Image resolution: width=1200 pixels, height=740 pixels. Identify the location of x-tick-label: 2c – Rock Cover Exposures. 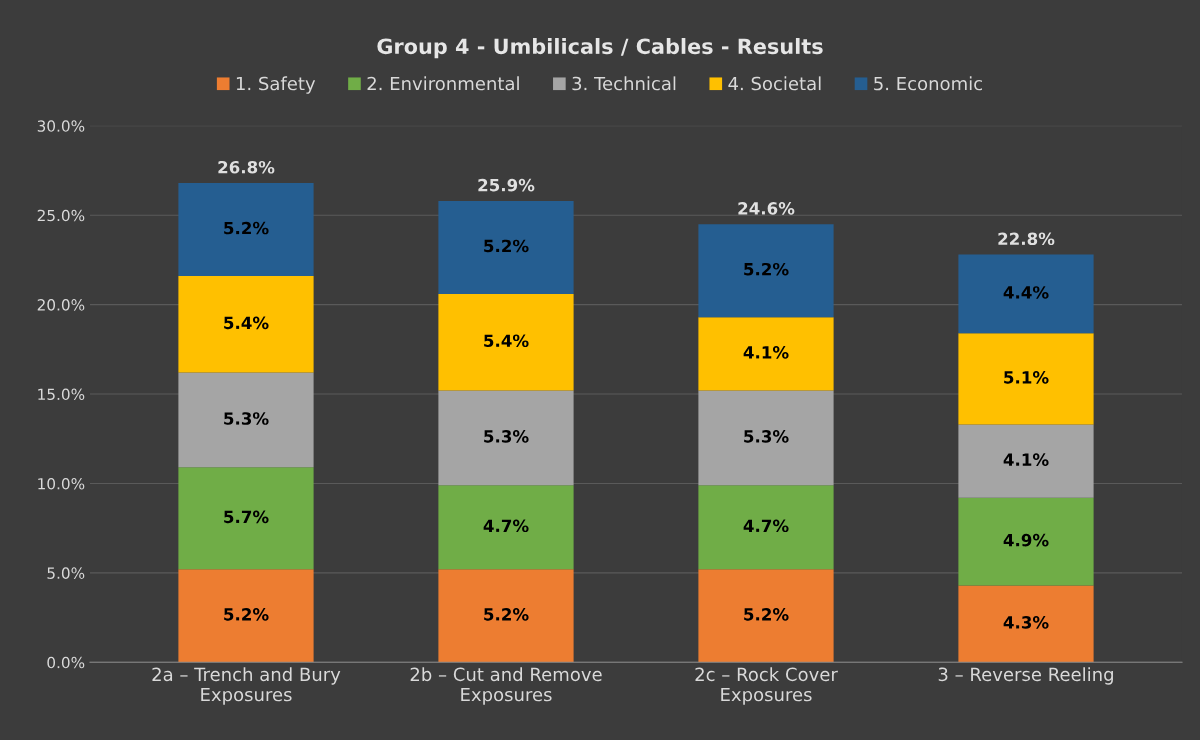
(766, 686).